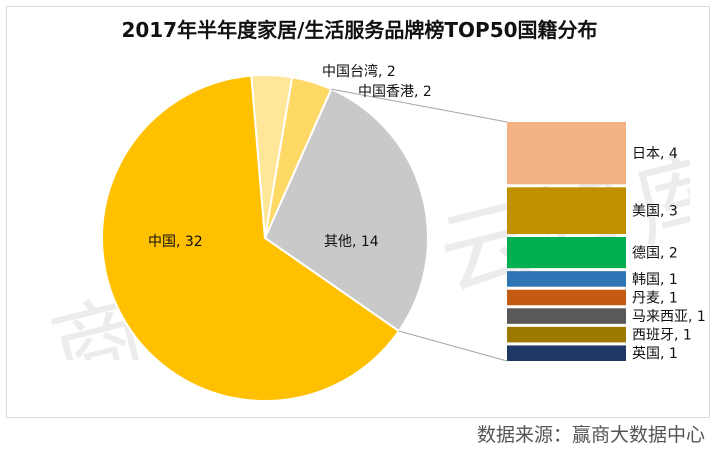  Describe the element at coordinates (655, 280) in the screenshot. I see `breakdown-label-3: 韩国, 1` at that location.